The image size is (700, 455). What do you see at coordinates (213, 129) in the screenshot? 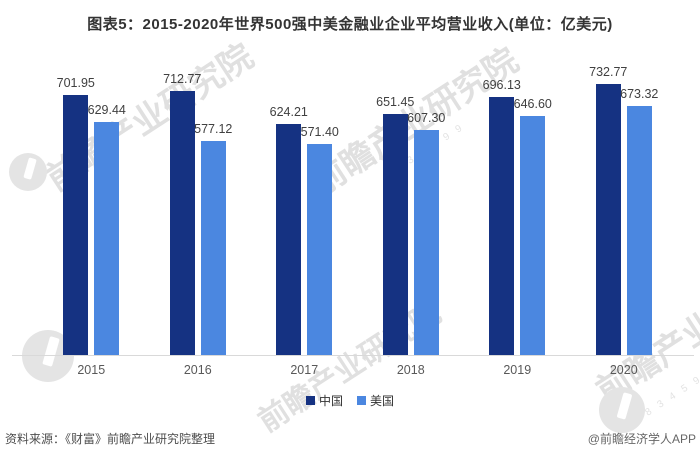
I see `value-label-usa-2016: 577.12` at bounding box center [213, 129].